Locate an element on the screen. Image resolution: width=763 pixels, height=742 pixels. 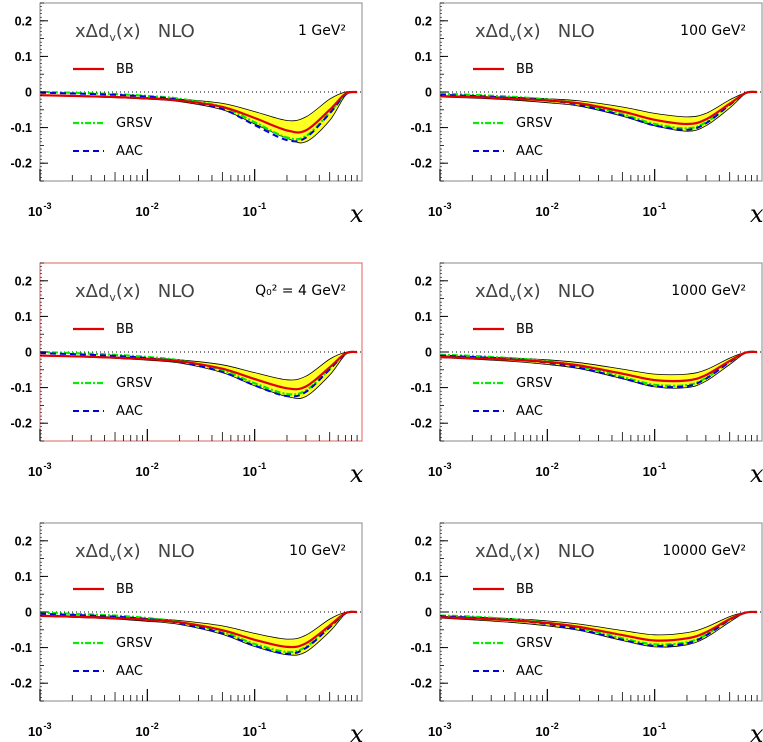
scale-annotation: 100 GeV² is located at coordinates (713, 31).